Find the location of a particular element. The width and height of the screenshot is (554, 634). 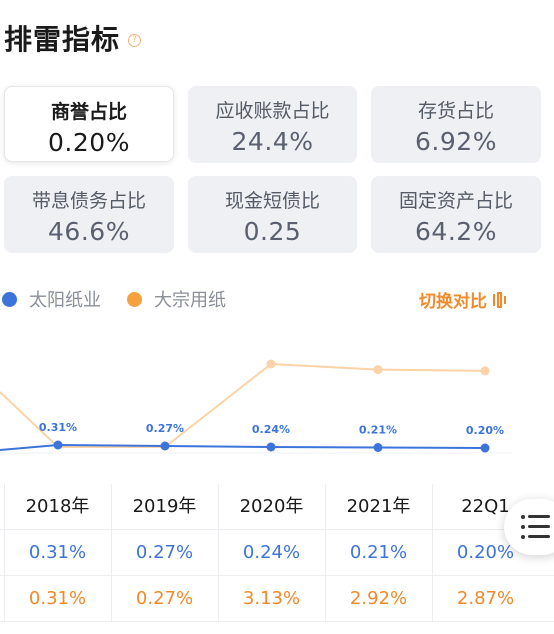

table-header-cell: 2021年 is located at coordinates (378, 507).